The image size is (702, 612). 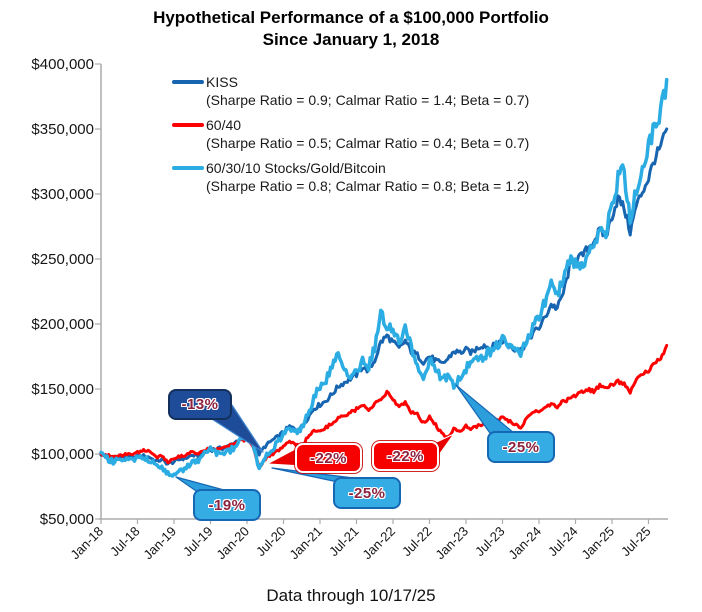 I want to click on y-tick-label: $50,000, so click(x=67, y=519).